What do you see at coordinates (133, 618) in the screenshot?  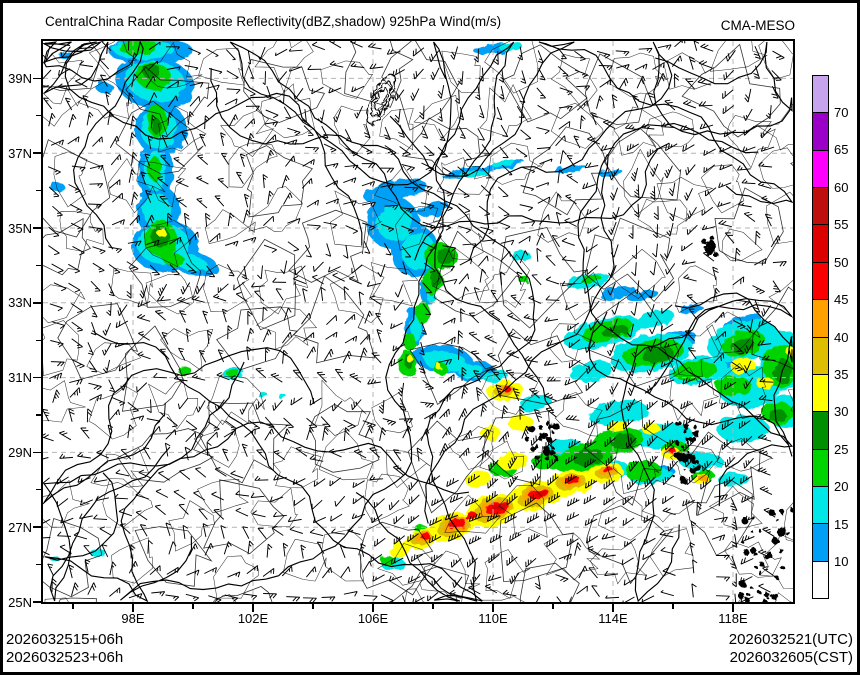 I see `lon-tick-label: 98E` at bounding box center [133, 618].